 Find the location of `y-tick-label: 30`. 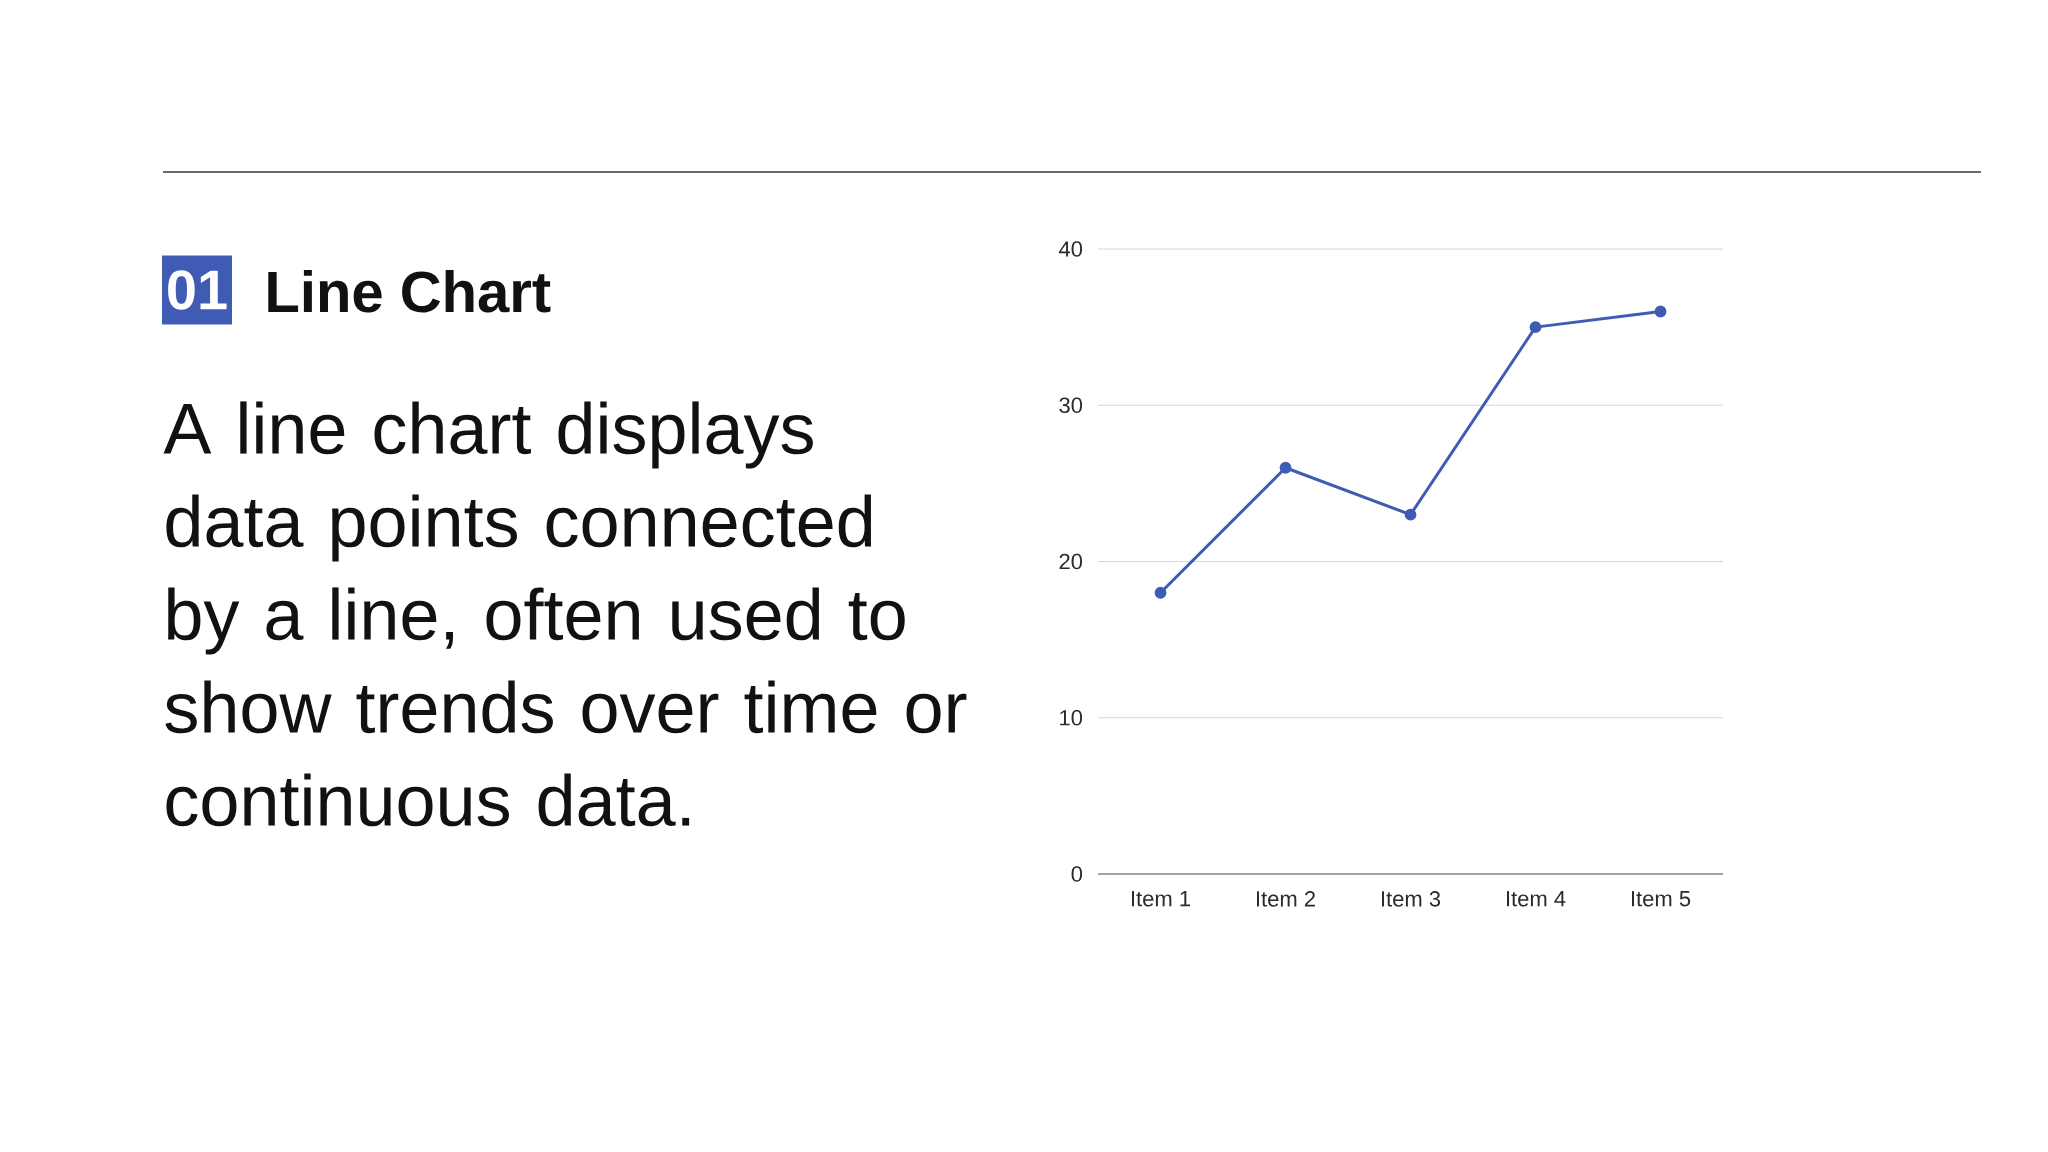

y-tick-label: 30 is located at coordinates (1071, 405).